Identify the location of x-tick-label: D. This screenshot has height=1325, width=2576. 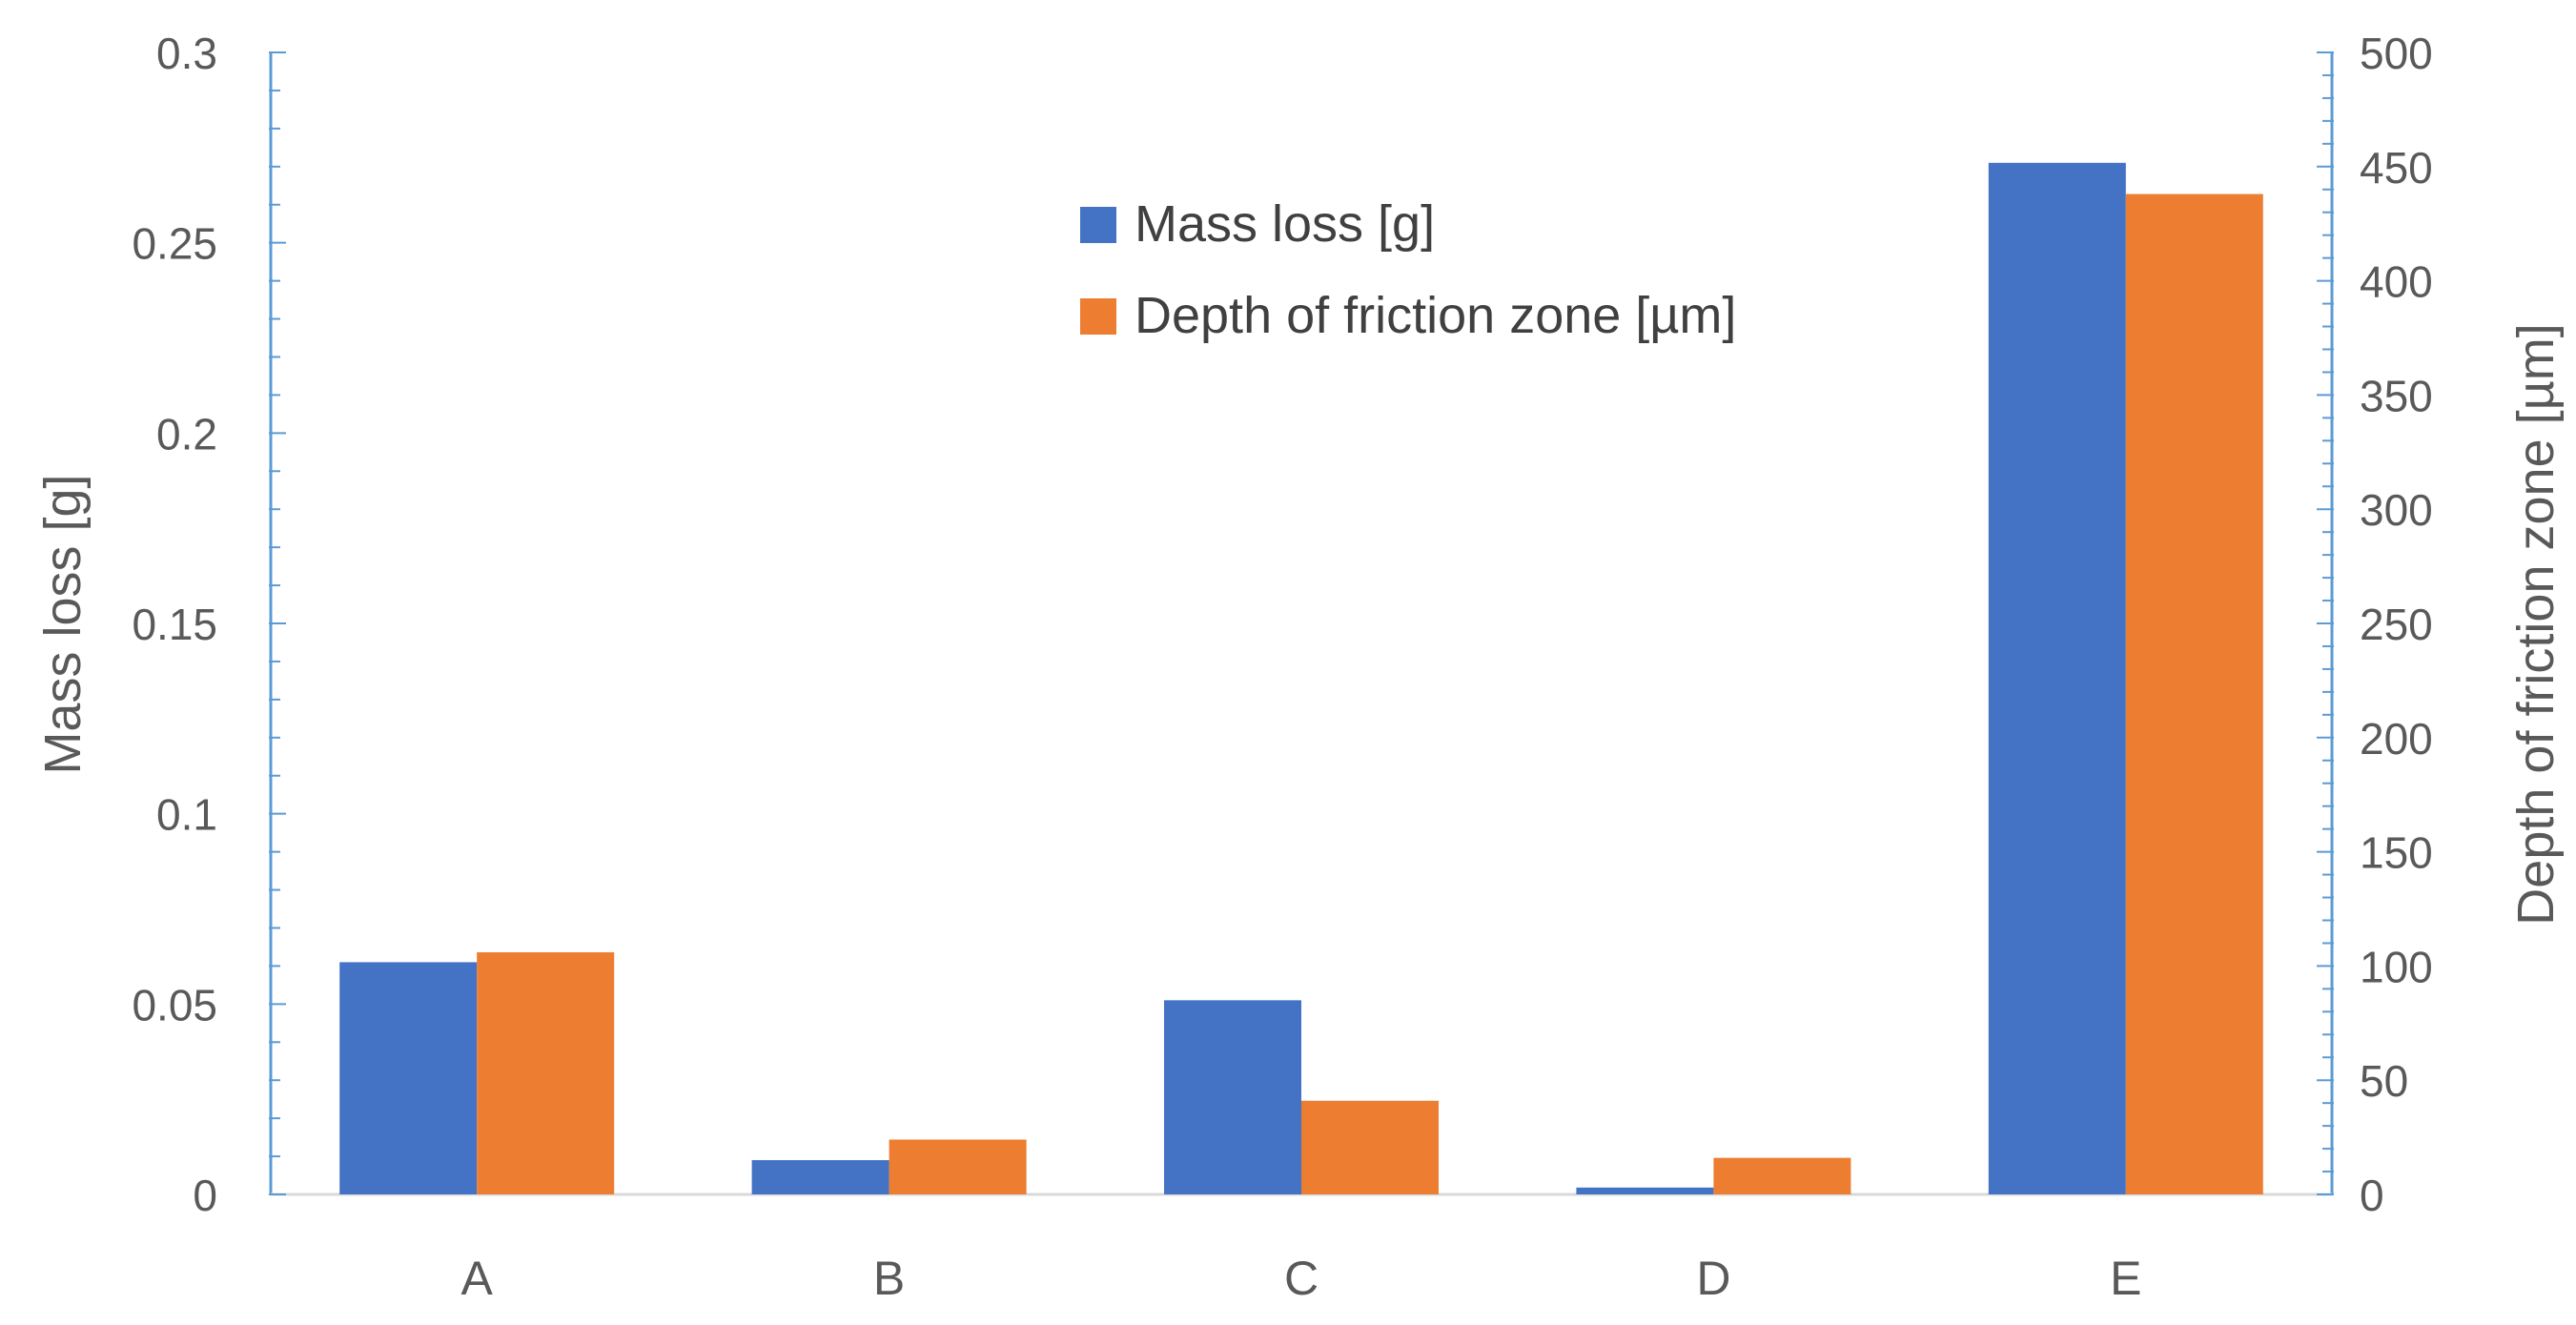
(1713, 1278).